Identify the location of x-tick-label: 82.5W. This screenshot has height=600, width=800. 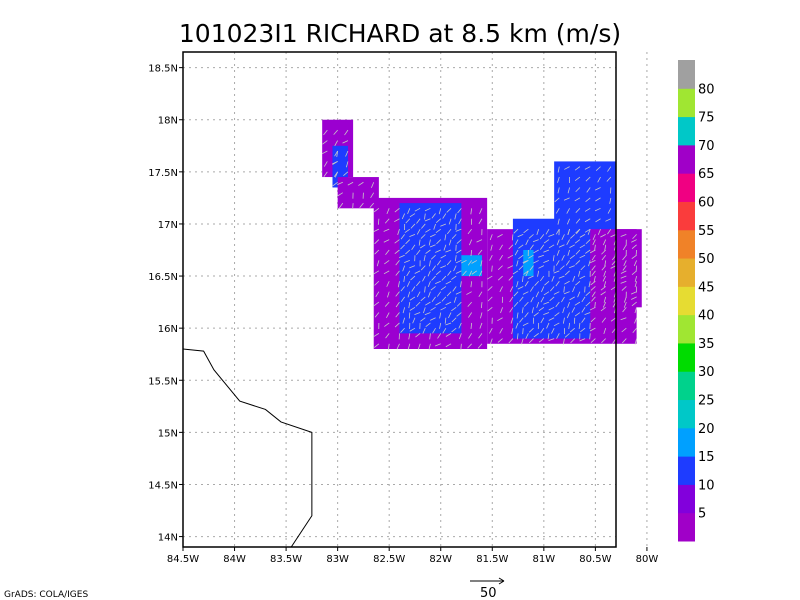
(389, 559).